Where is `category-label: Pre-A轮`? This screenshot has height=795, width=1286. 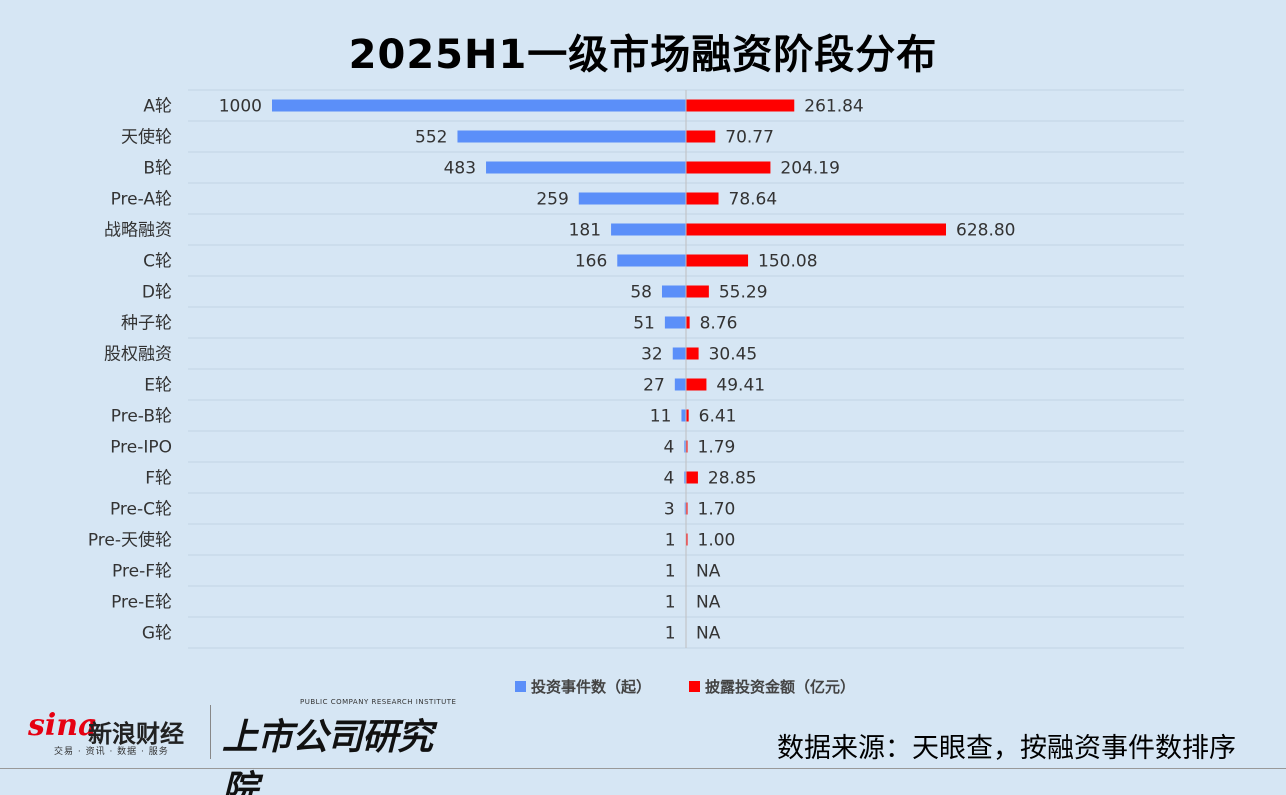
category-label: Pre-A轮 is located at coordinates (141, 200).